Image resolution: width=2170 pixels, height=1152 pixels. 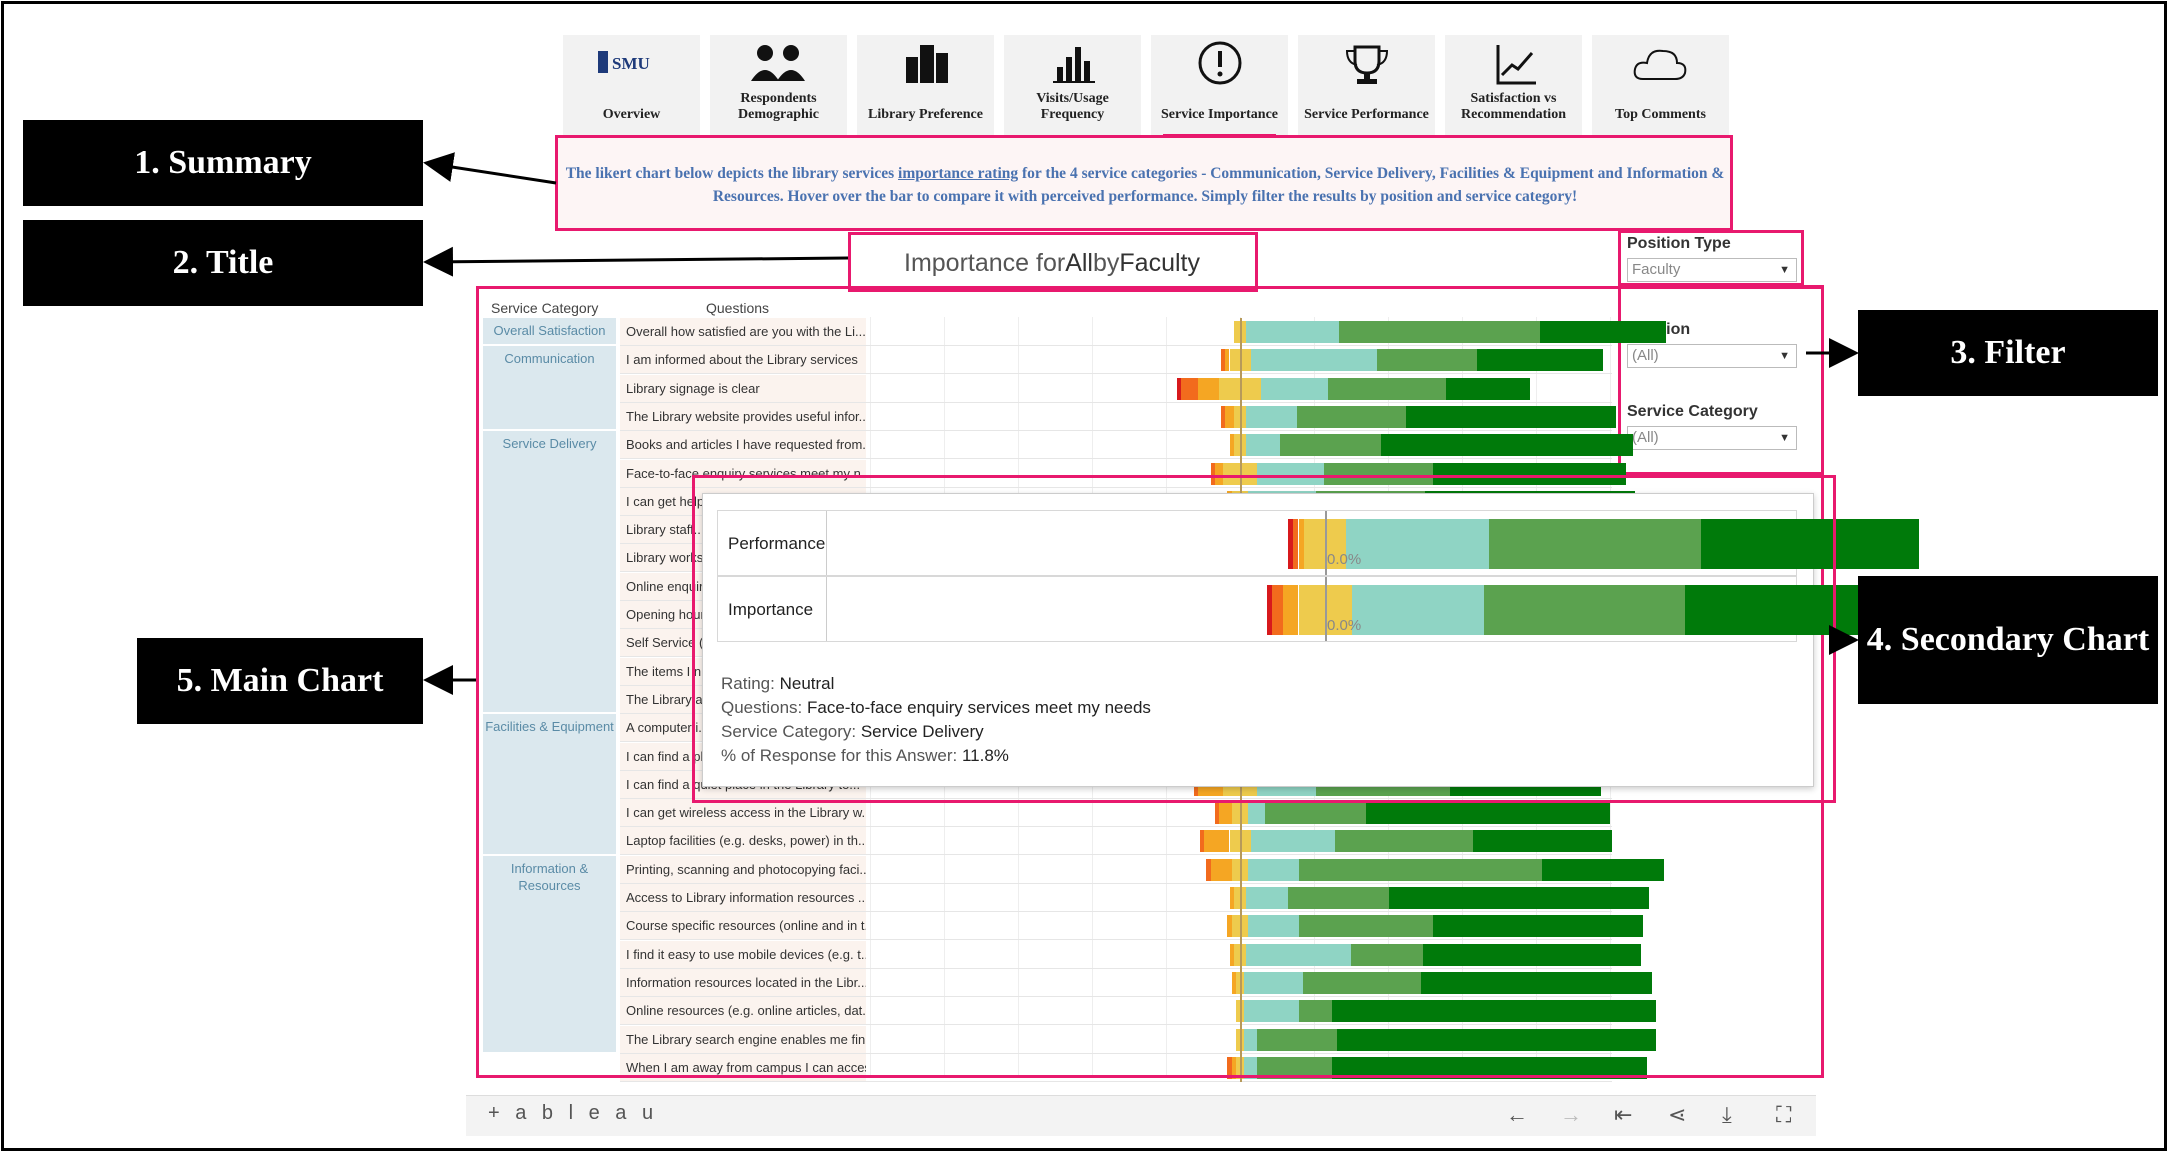 I want to click on revert-icon: ⇤, so click(x=1623, y=1114).